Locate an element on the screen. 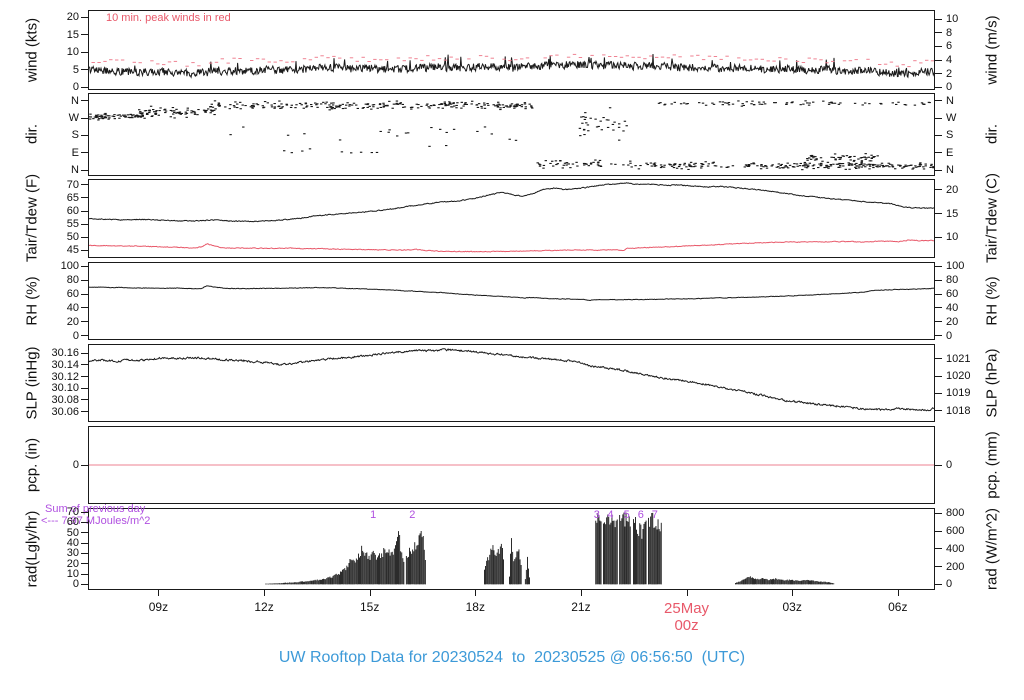  dir-right-tick is located at coordinates (938, 135).